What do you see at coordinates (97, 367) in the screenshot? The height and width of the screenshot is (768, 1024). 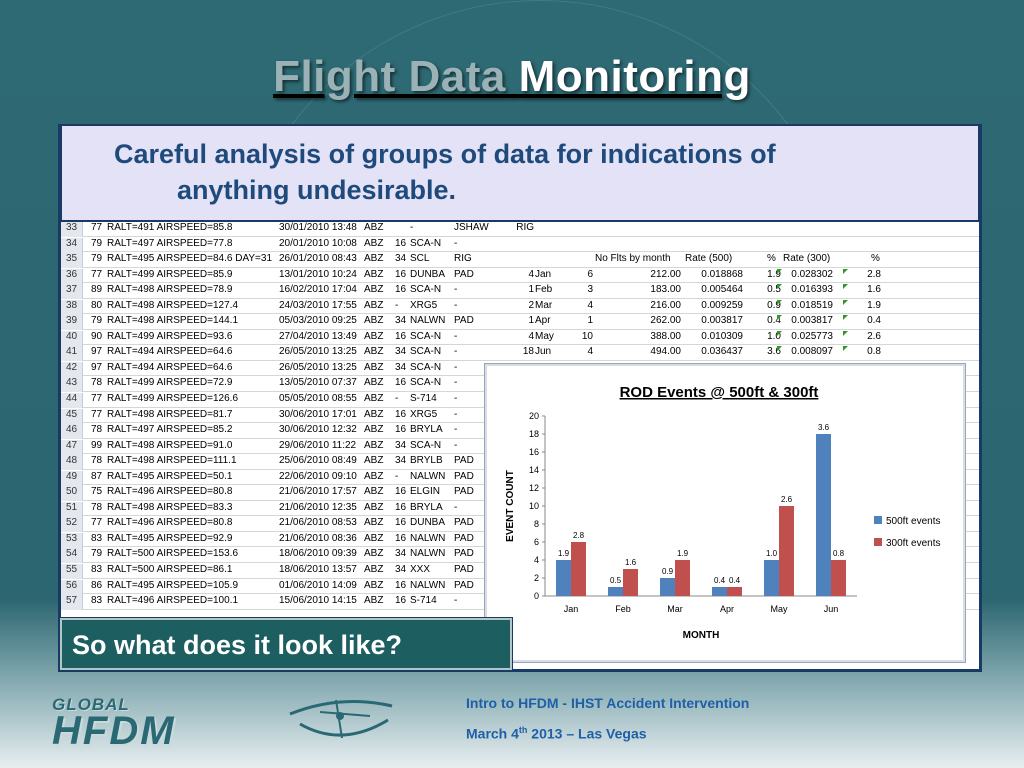 I see `cell-a: 97` at bounding box center [97, 367].